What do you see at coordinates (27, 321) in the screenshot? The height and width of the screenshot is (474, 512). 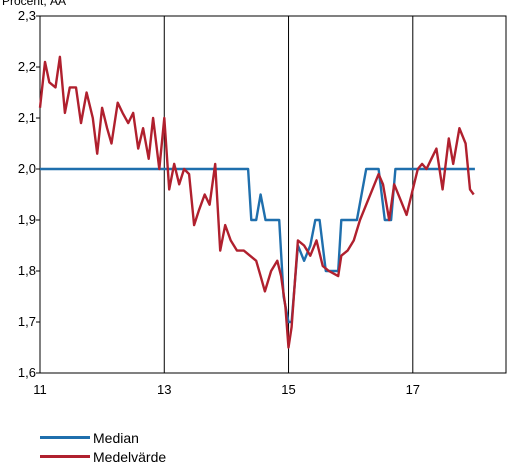 I see `y-tick-label: 1,7` at bounding box center [27, 321].